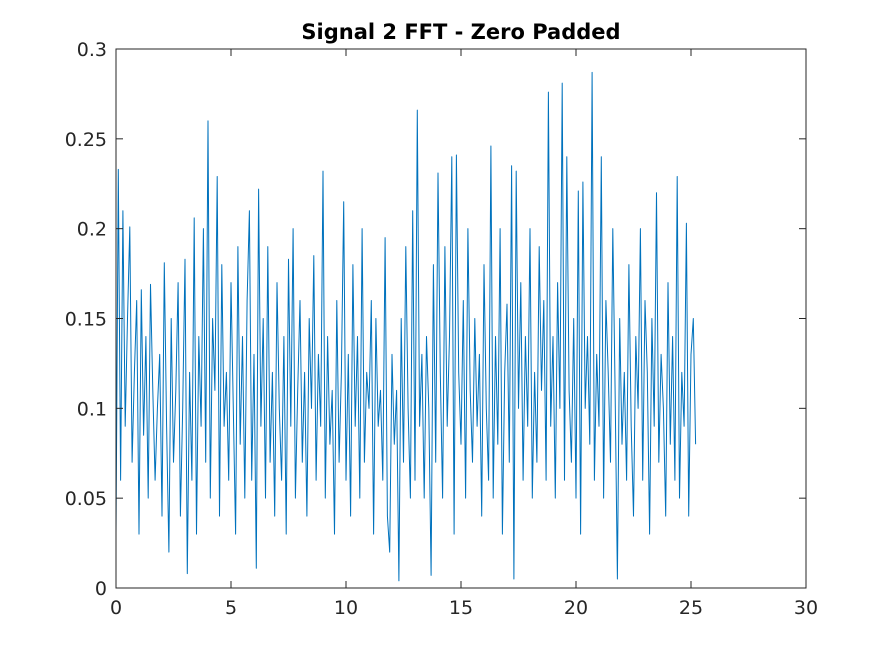  I want to click on y-tick-label: 0.3, so click(92, 50).